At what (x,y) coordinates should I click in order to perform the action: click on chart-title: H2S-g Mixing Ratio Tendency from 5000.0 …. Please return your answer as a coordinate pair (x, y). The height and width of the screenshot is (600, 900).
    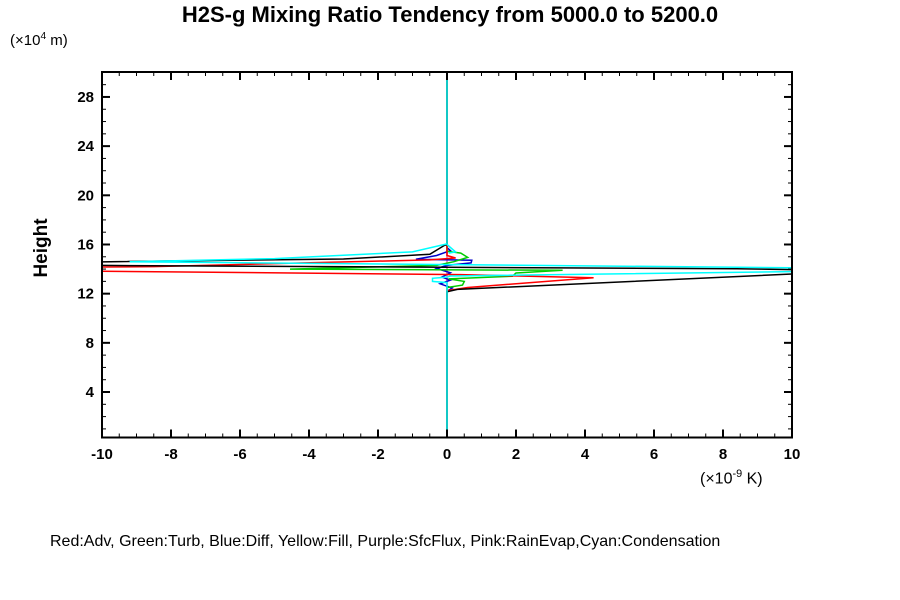
    Looking at the image, I should click on (450, 14).